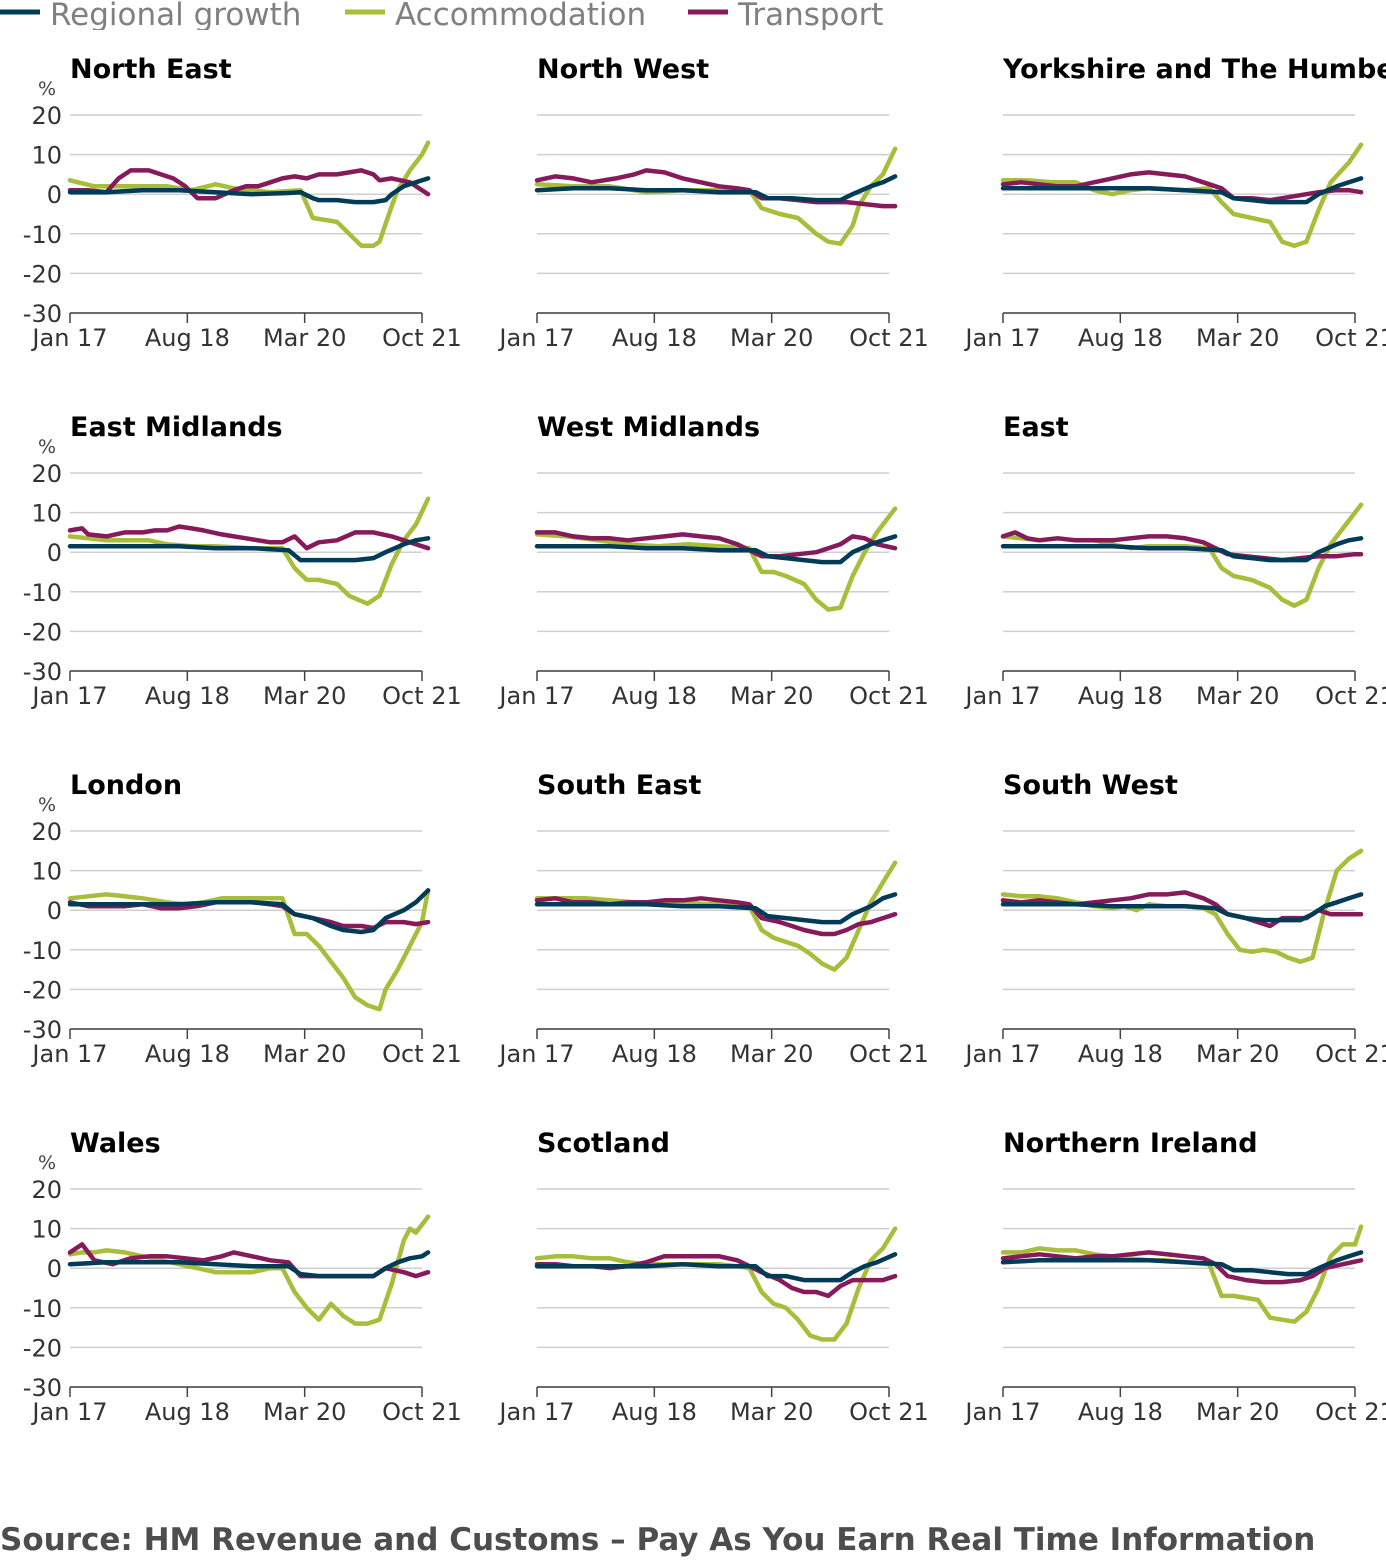 The image size is (1386, 1562). I want to click on legend-label-accommodation: Accommodation, so click(520, 15).